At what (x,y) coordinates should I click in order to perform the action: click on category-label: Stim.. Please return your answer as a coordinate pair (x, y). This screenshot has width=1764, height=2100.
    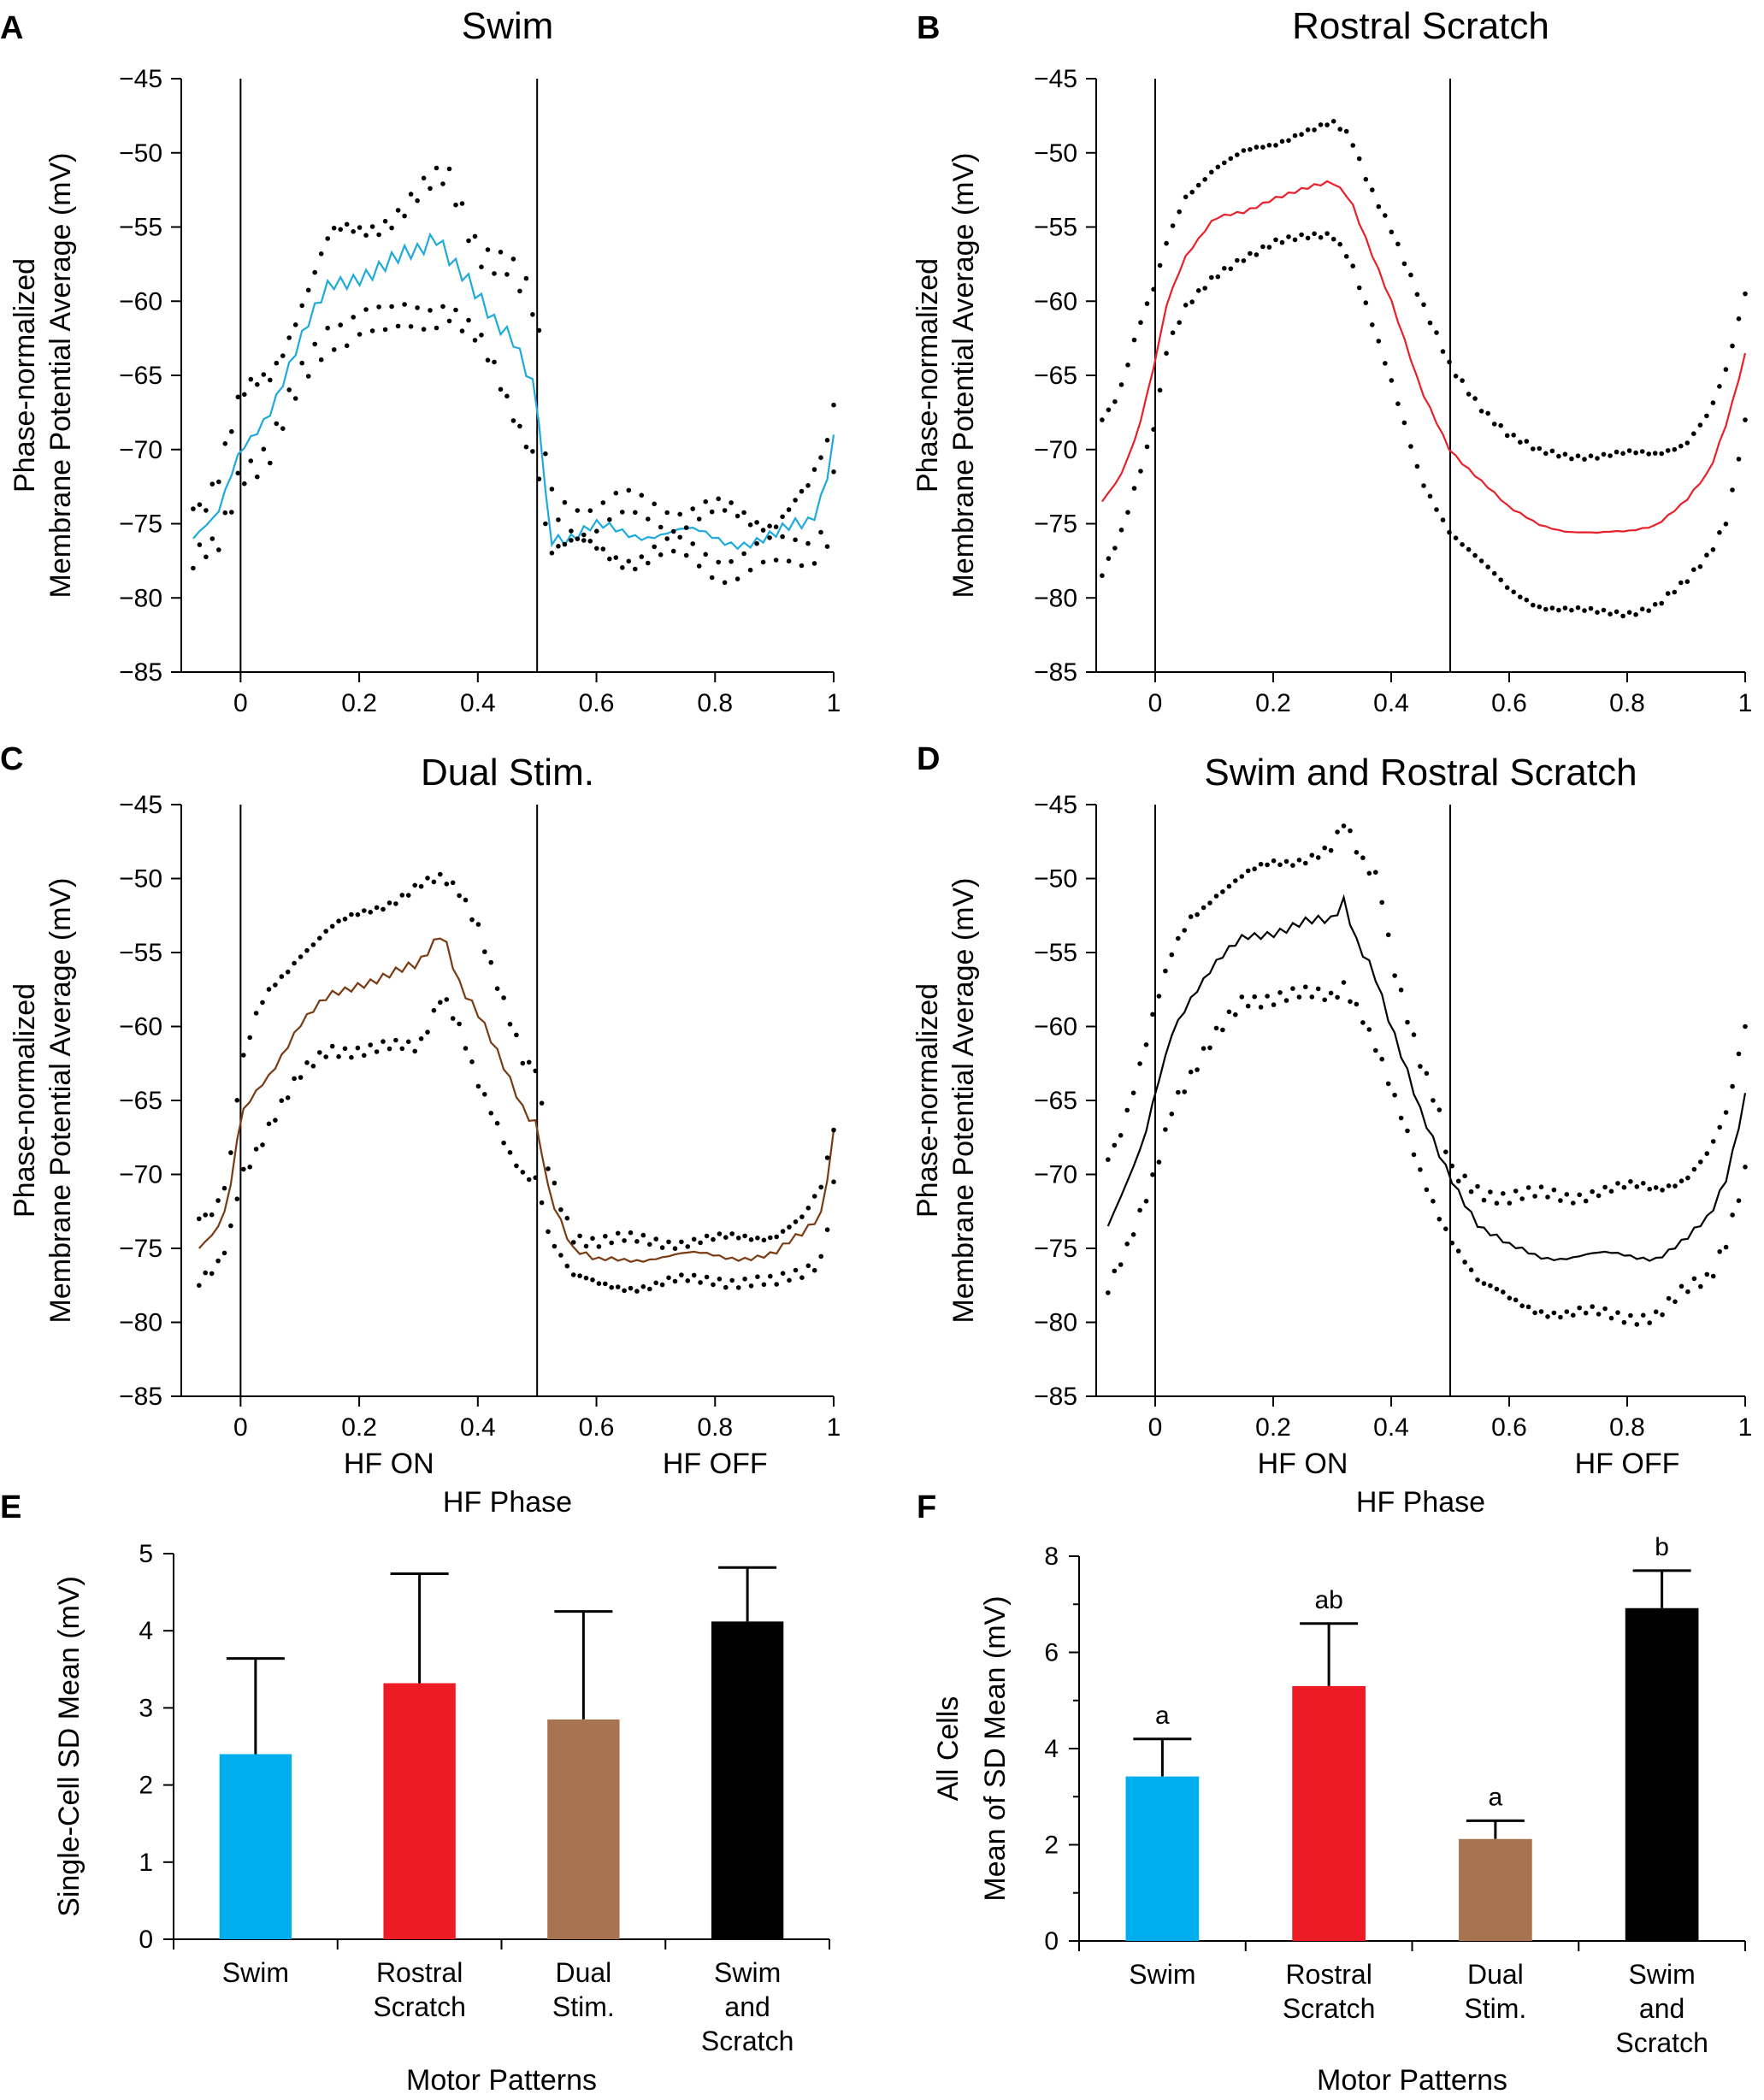
    Looking at the image, I should click on (1495, 2009).